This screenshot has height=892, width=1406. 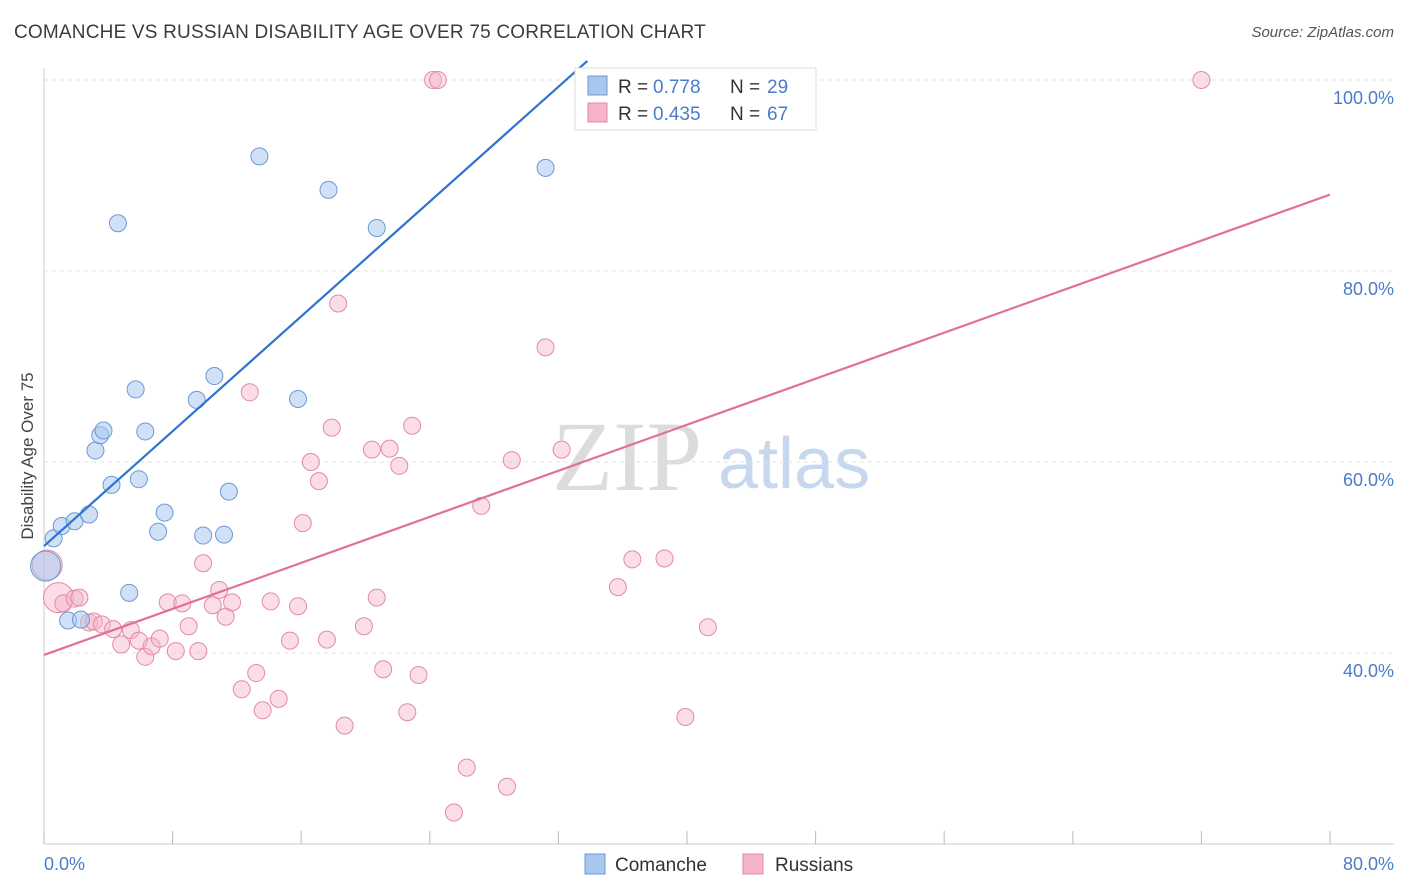 I want to click on russians-swatch, so click(x=597, y=112).